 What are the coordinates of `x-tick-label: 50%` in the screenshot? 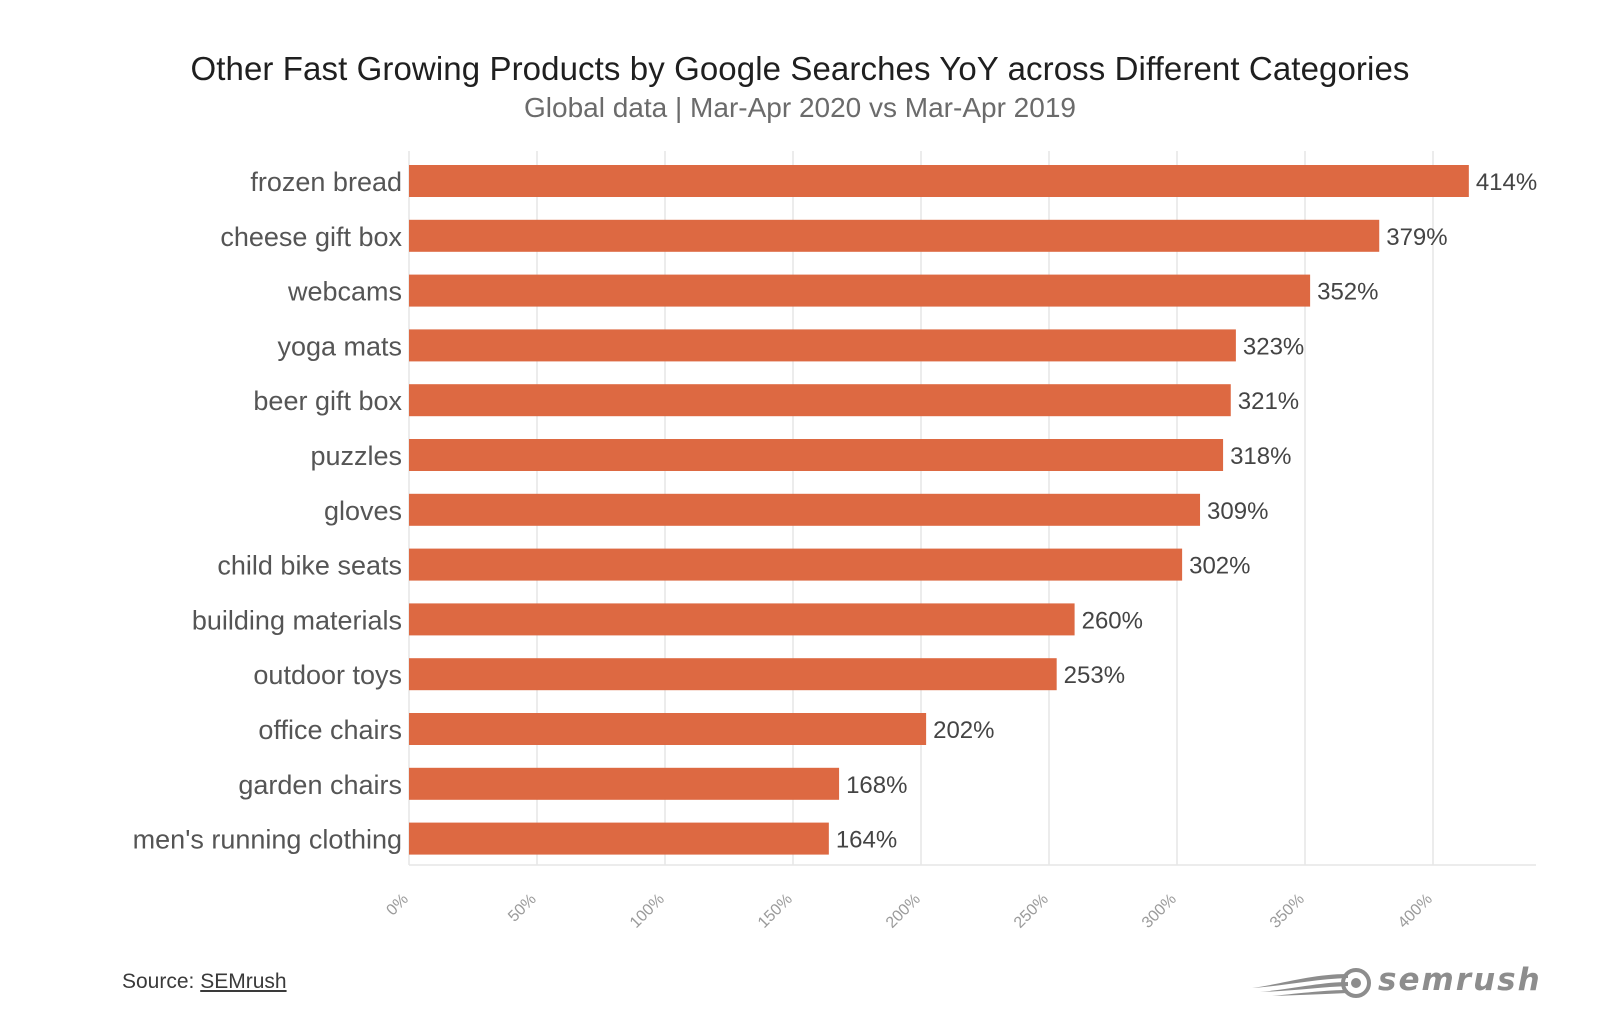 It's located at (522, 908).